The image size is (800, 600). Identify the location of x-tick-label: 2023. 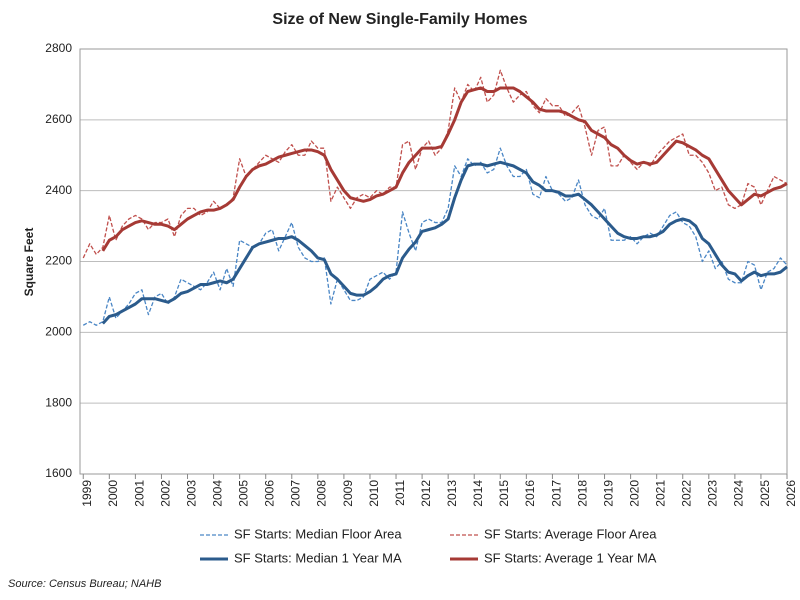
(713, 493).